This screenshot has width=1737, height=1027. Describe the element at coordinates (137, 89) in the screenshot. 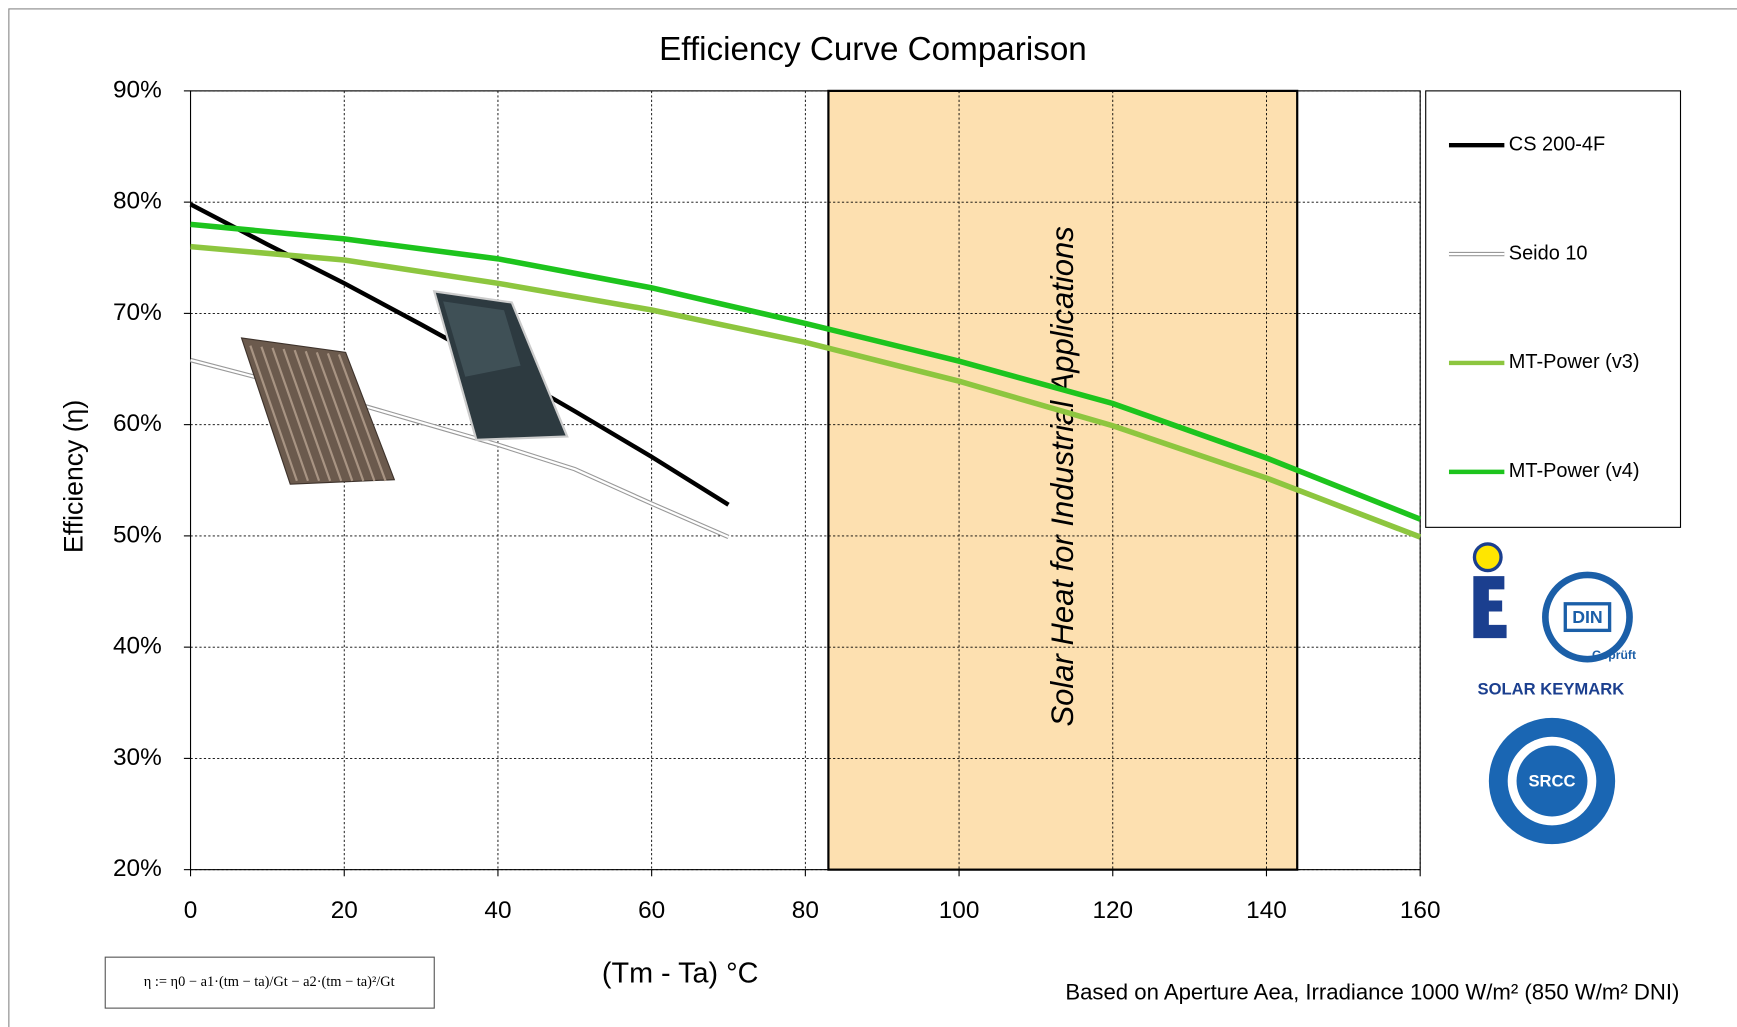

I see `y-tick-label: 90%` at that location.